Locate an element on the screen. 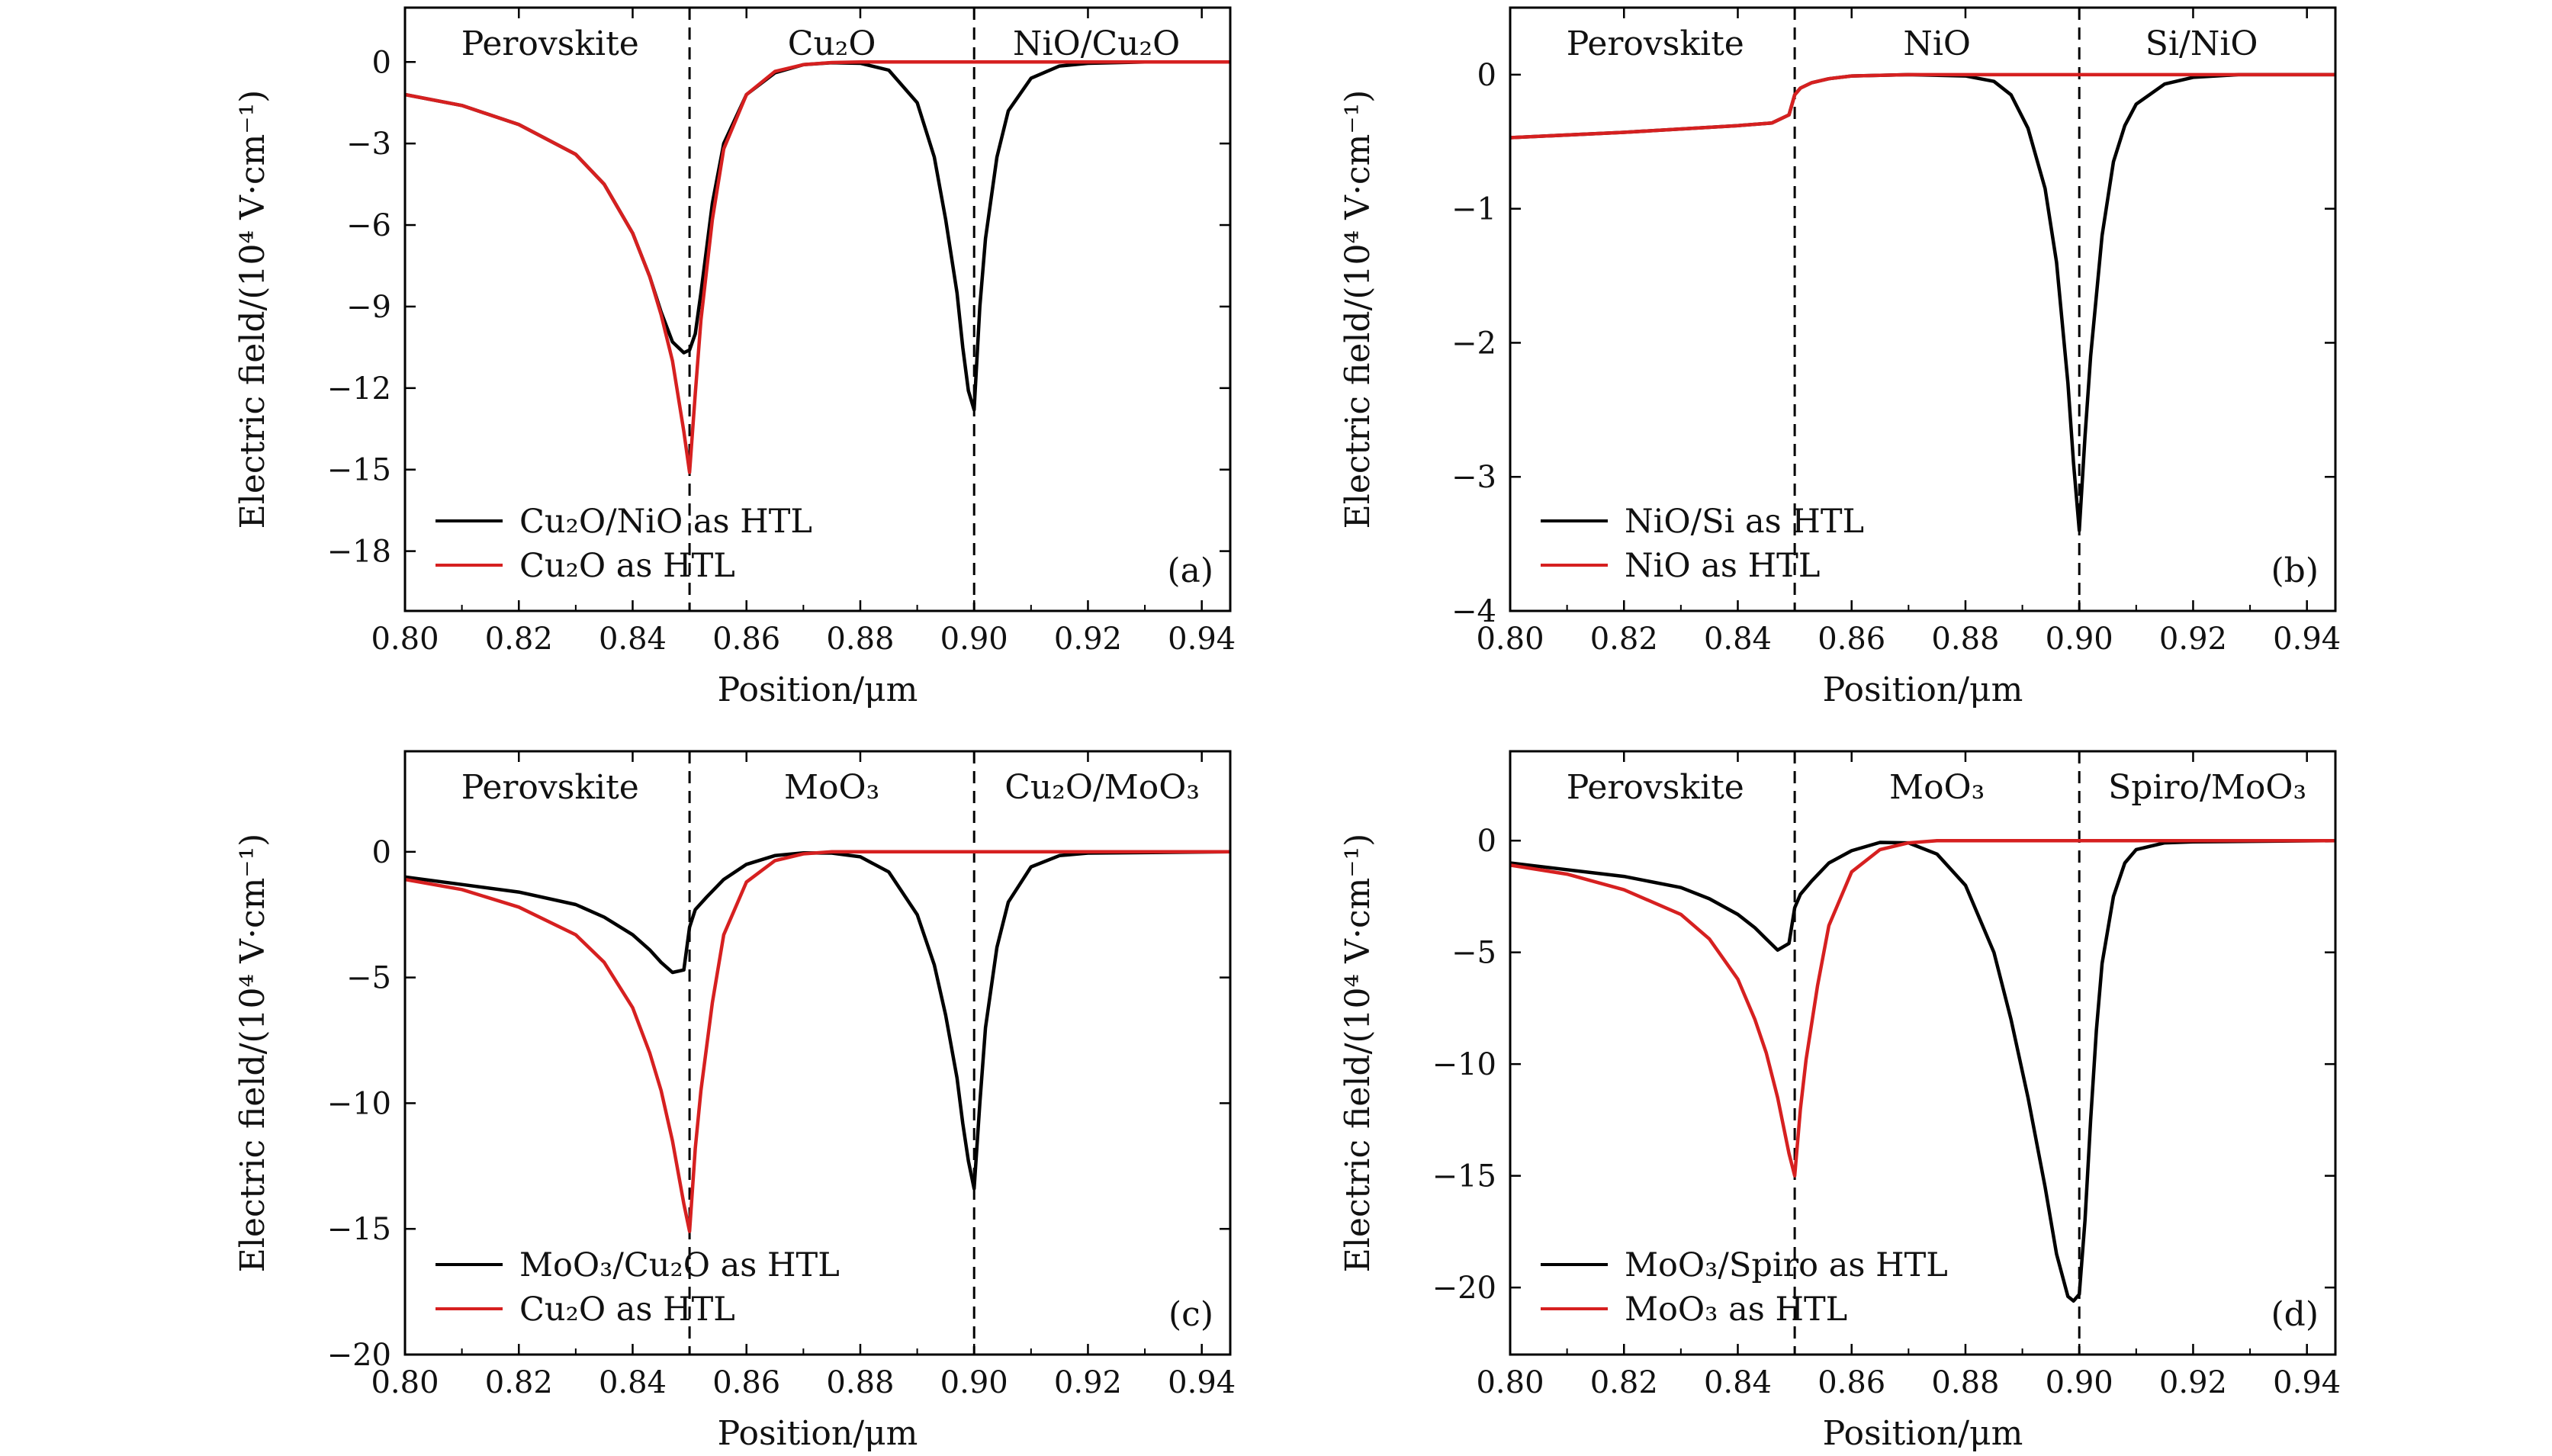 The height and width of the screenshot is (1456, 2552). region-label: Si/NiO is located at coordinates (2201, 43).